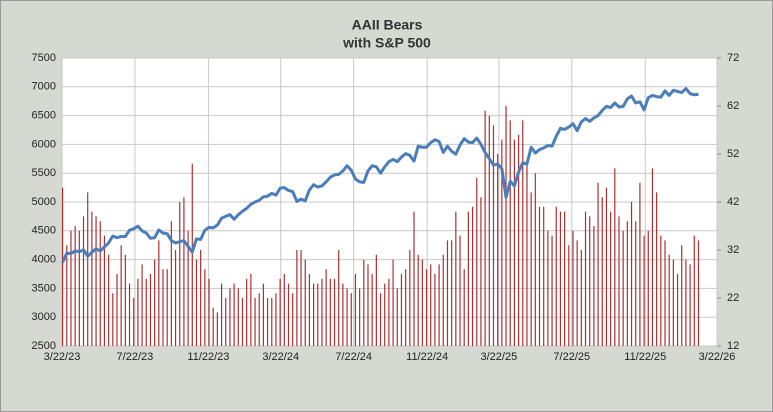 Image resolution: width=773 pixels, height=412 pixels. What do you see at coordinates (733, 250) in the screenshot?
I see `y2-tick-label: 32` at bounding box center [733, 250].